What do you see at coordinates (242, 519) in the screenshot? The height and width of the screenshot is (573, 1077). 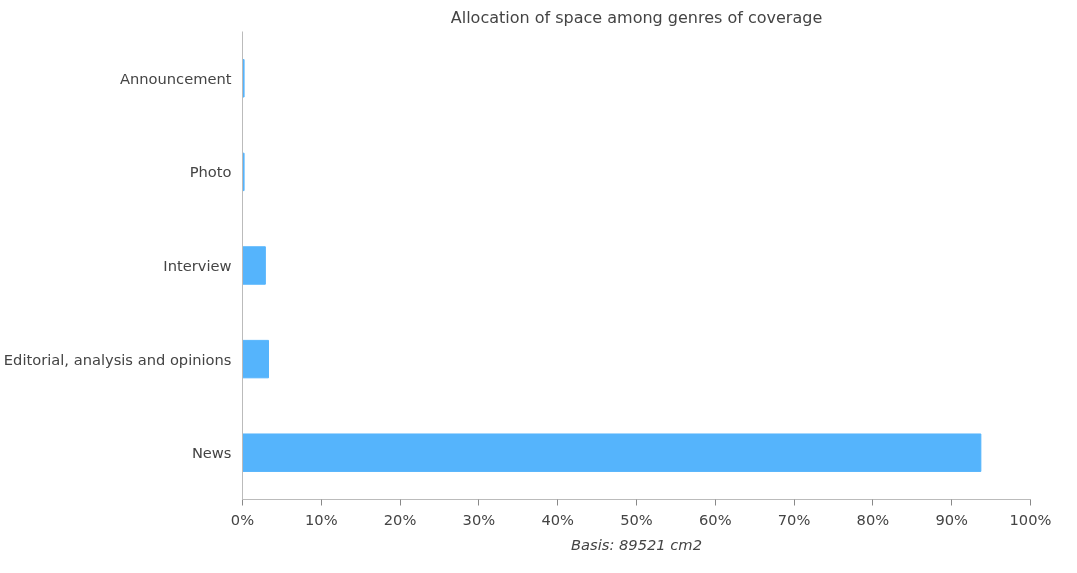 I see `x-tick-label: 0%` at bounding box center [242, 519].